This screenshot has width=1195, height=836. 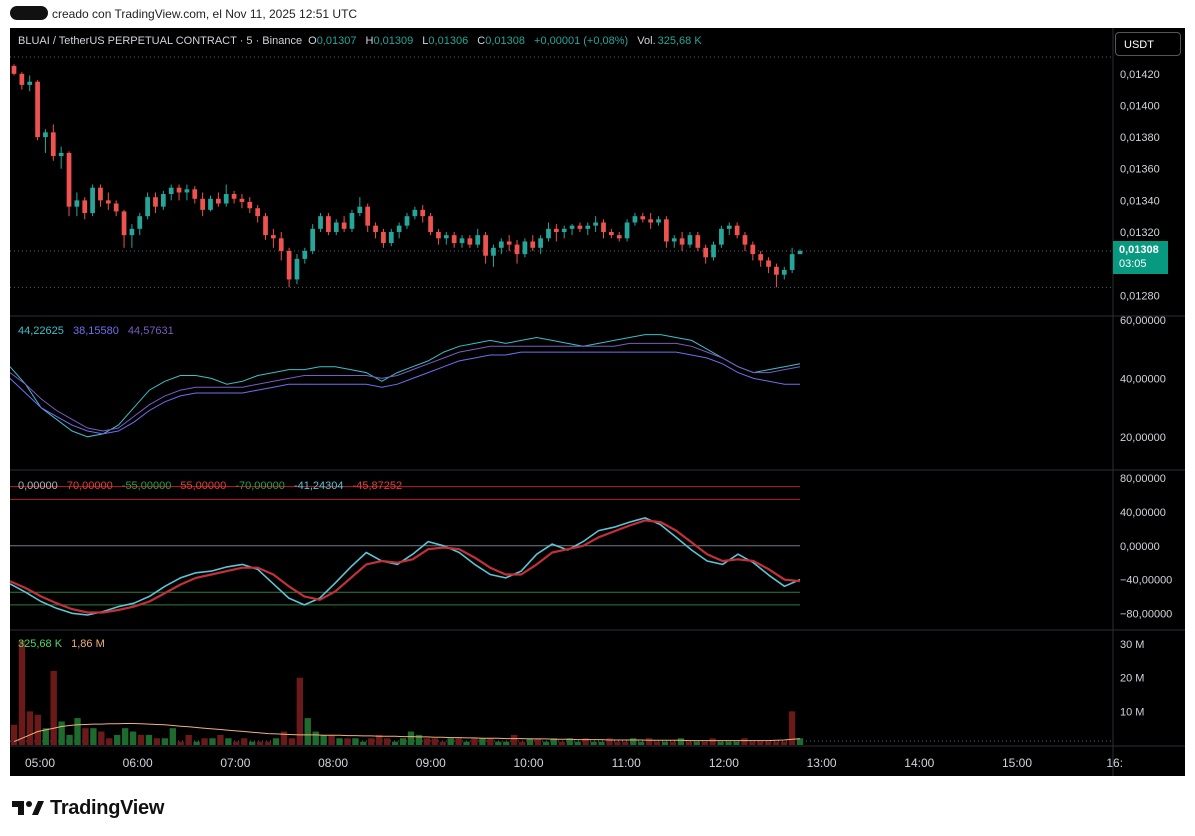 I want to click on volume-tick-label: 10 M, so click(x=1132, y=712).